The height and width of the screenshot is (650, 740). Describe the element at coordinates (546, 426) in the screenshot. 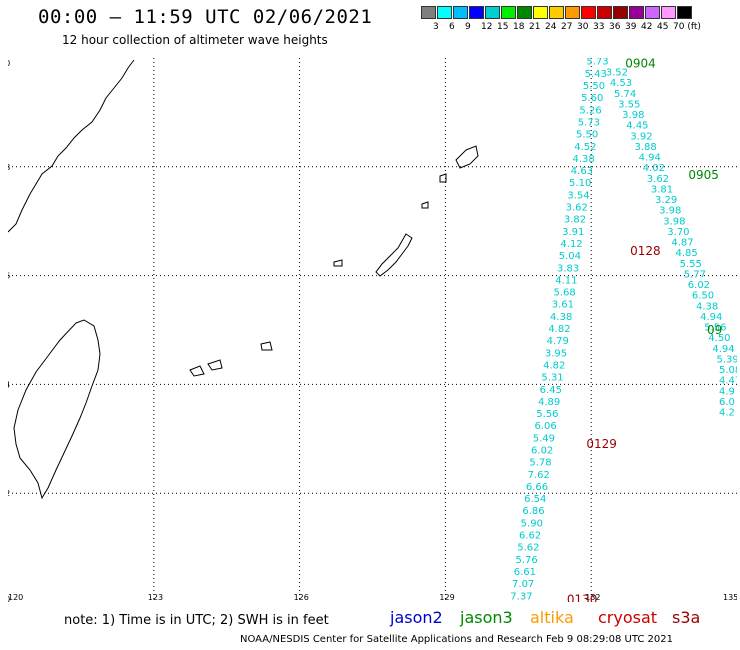

I see `swh-value: 6.06` at that location.